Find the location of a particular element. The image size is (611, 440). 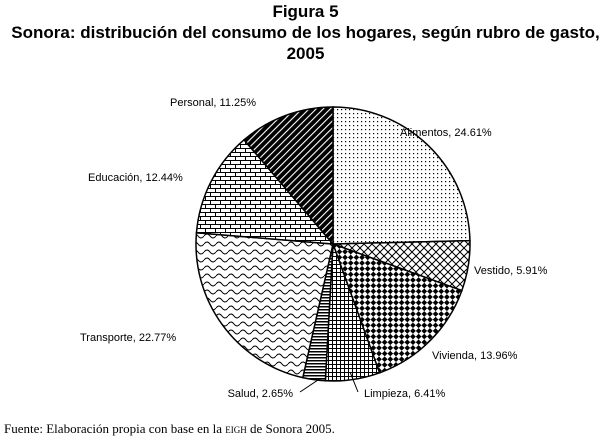

pie-slice-alimentos is located at coordinates (401, 175).